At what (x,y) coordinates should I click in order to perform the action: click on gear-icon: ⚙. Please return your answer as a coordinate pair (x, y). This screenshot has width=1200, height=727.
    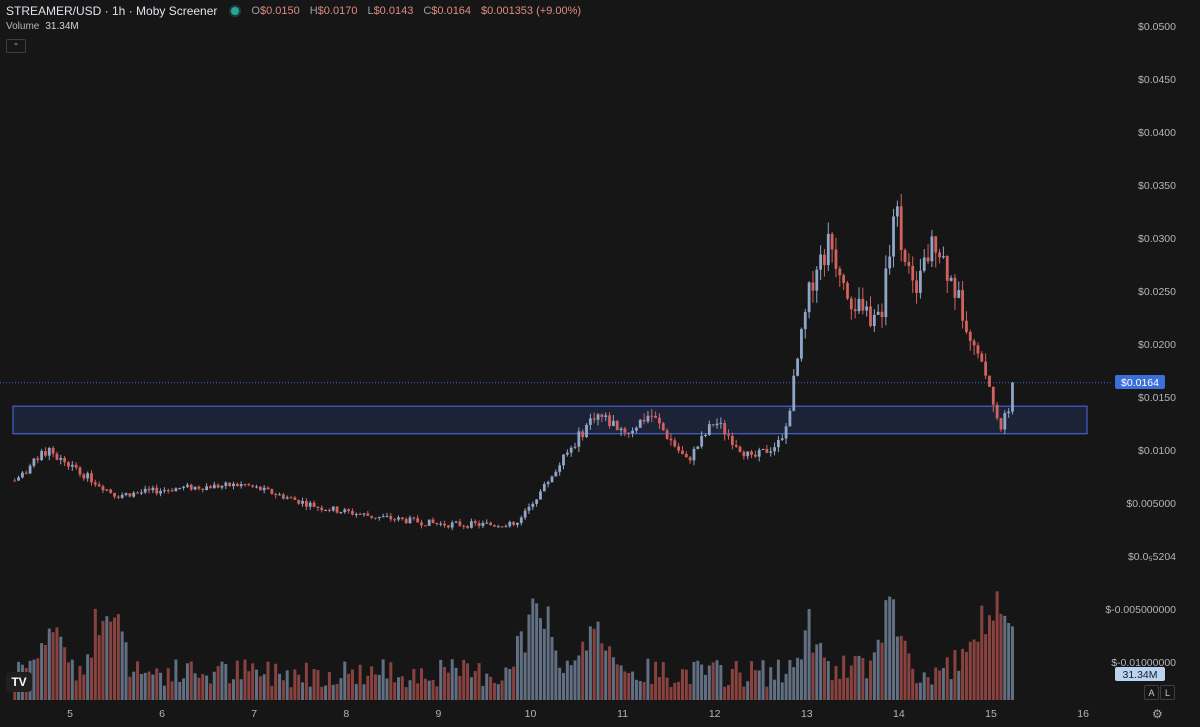
    Looking at the image, I should click on (1157, 714).